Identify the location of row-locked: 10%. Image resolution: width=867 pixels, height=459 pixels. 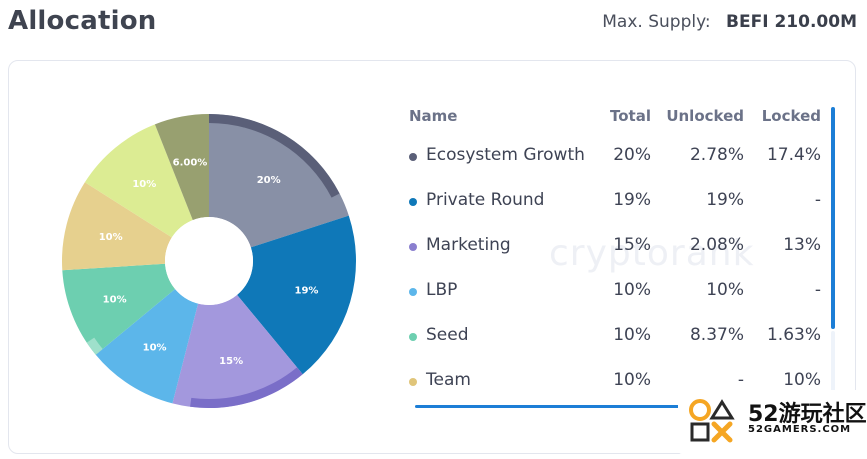
(802, 380).